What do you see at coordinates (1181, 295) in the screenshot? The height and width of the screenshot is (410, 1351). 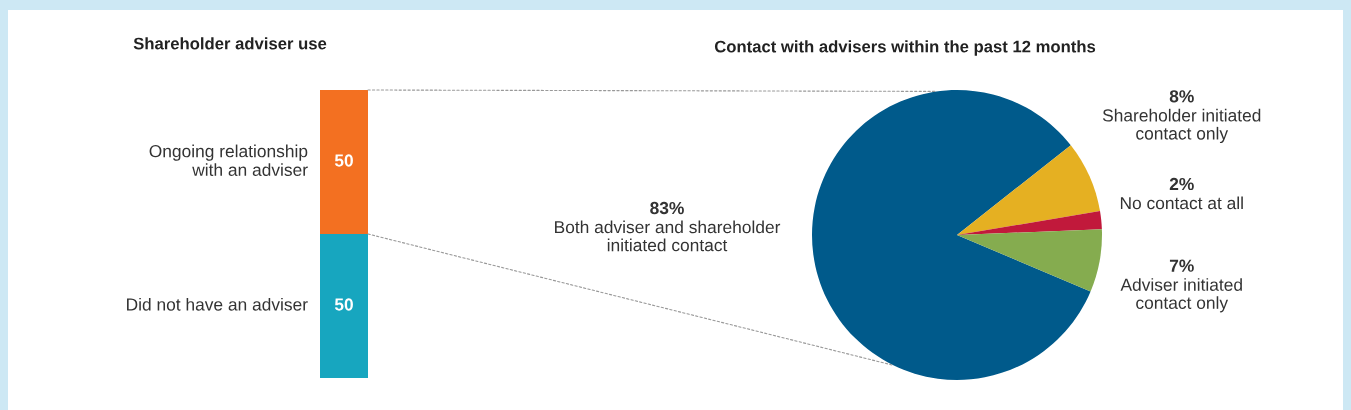 I see `slice-label: Adviser initiated contact only` at bounding box center [1181, 295].